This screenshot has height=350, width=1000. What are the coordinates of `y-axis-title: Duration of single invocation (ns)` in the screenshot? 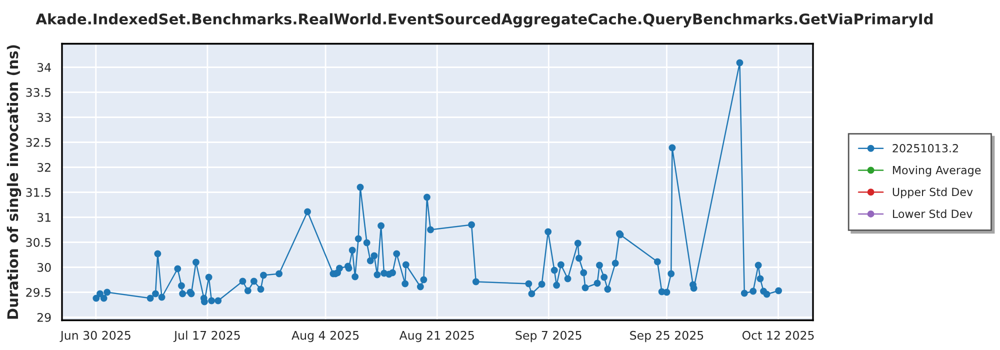 It's located at (14, 182).